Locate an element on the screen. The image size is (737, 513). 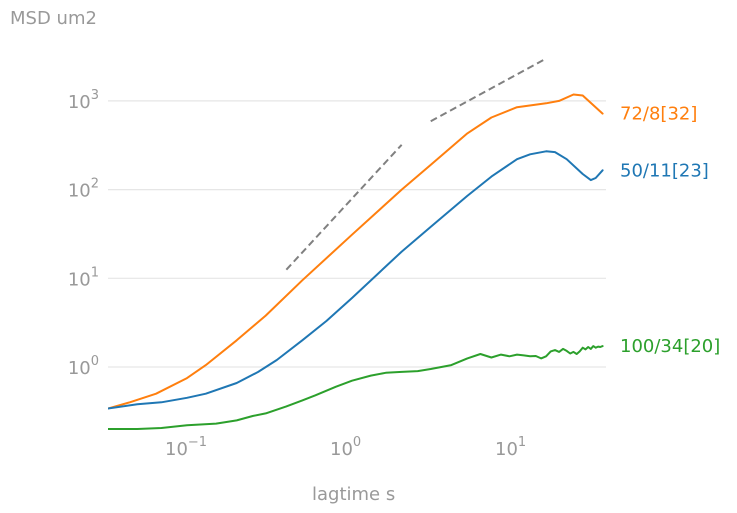
x-axis-label: lagtime s is located at coordinates (354, 494).